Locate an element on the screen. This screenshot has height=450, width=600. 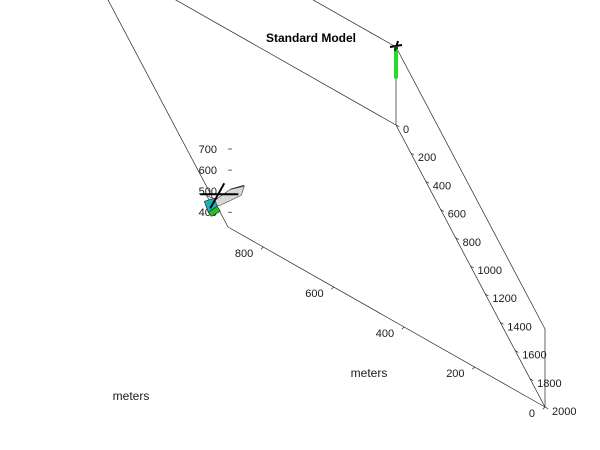
z-tick-label: 600 is located at coordinates (208, 171).